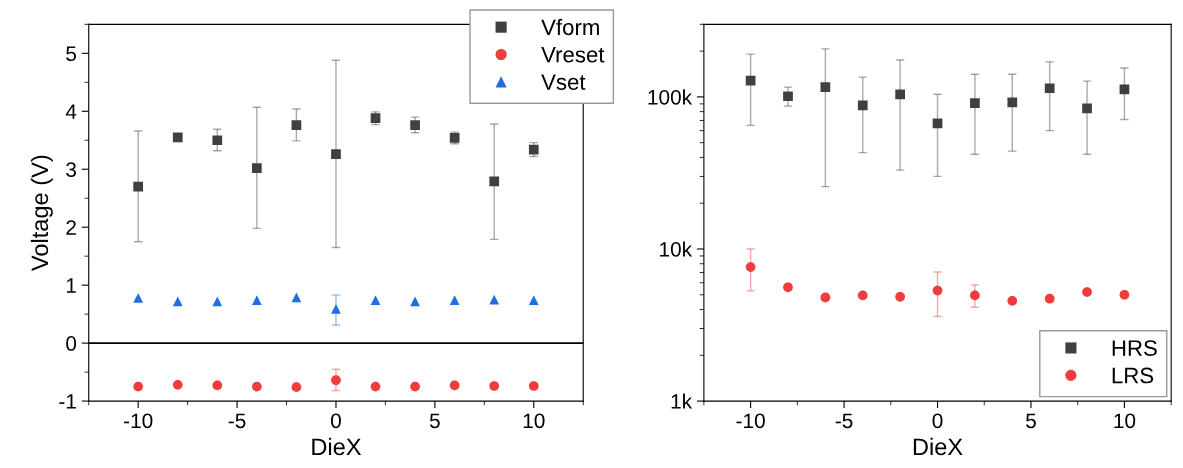  Describe the element at coordinates (71, 111) in the screenshot. I see `y-tick-label: 4` at that location.